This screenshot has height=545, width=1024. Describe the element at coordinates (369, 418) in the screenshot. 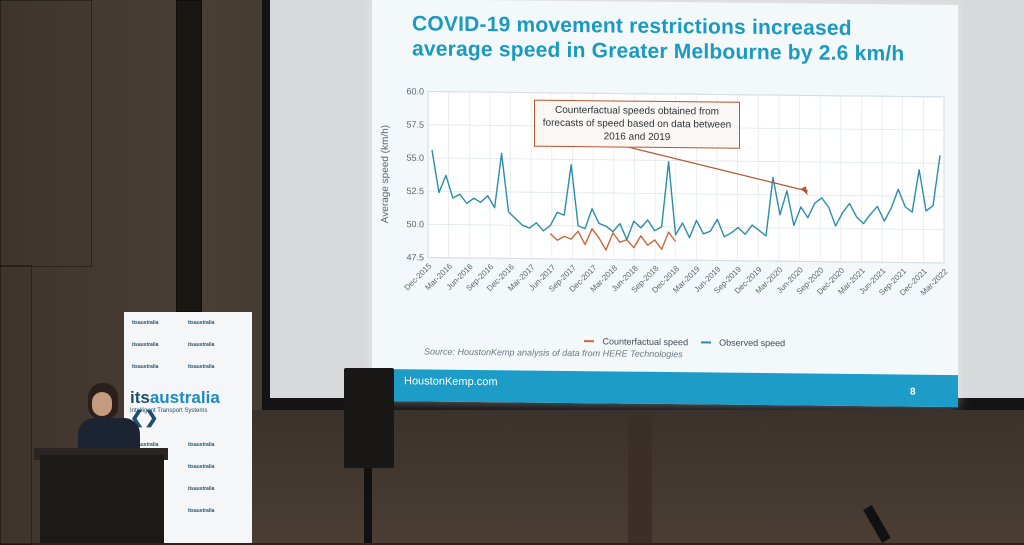

I see `loudspeaker` at that location.